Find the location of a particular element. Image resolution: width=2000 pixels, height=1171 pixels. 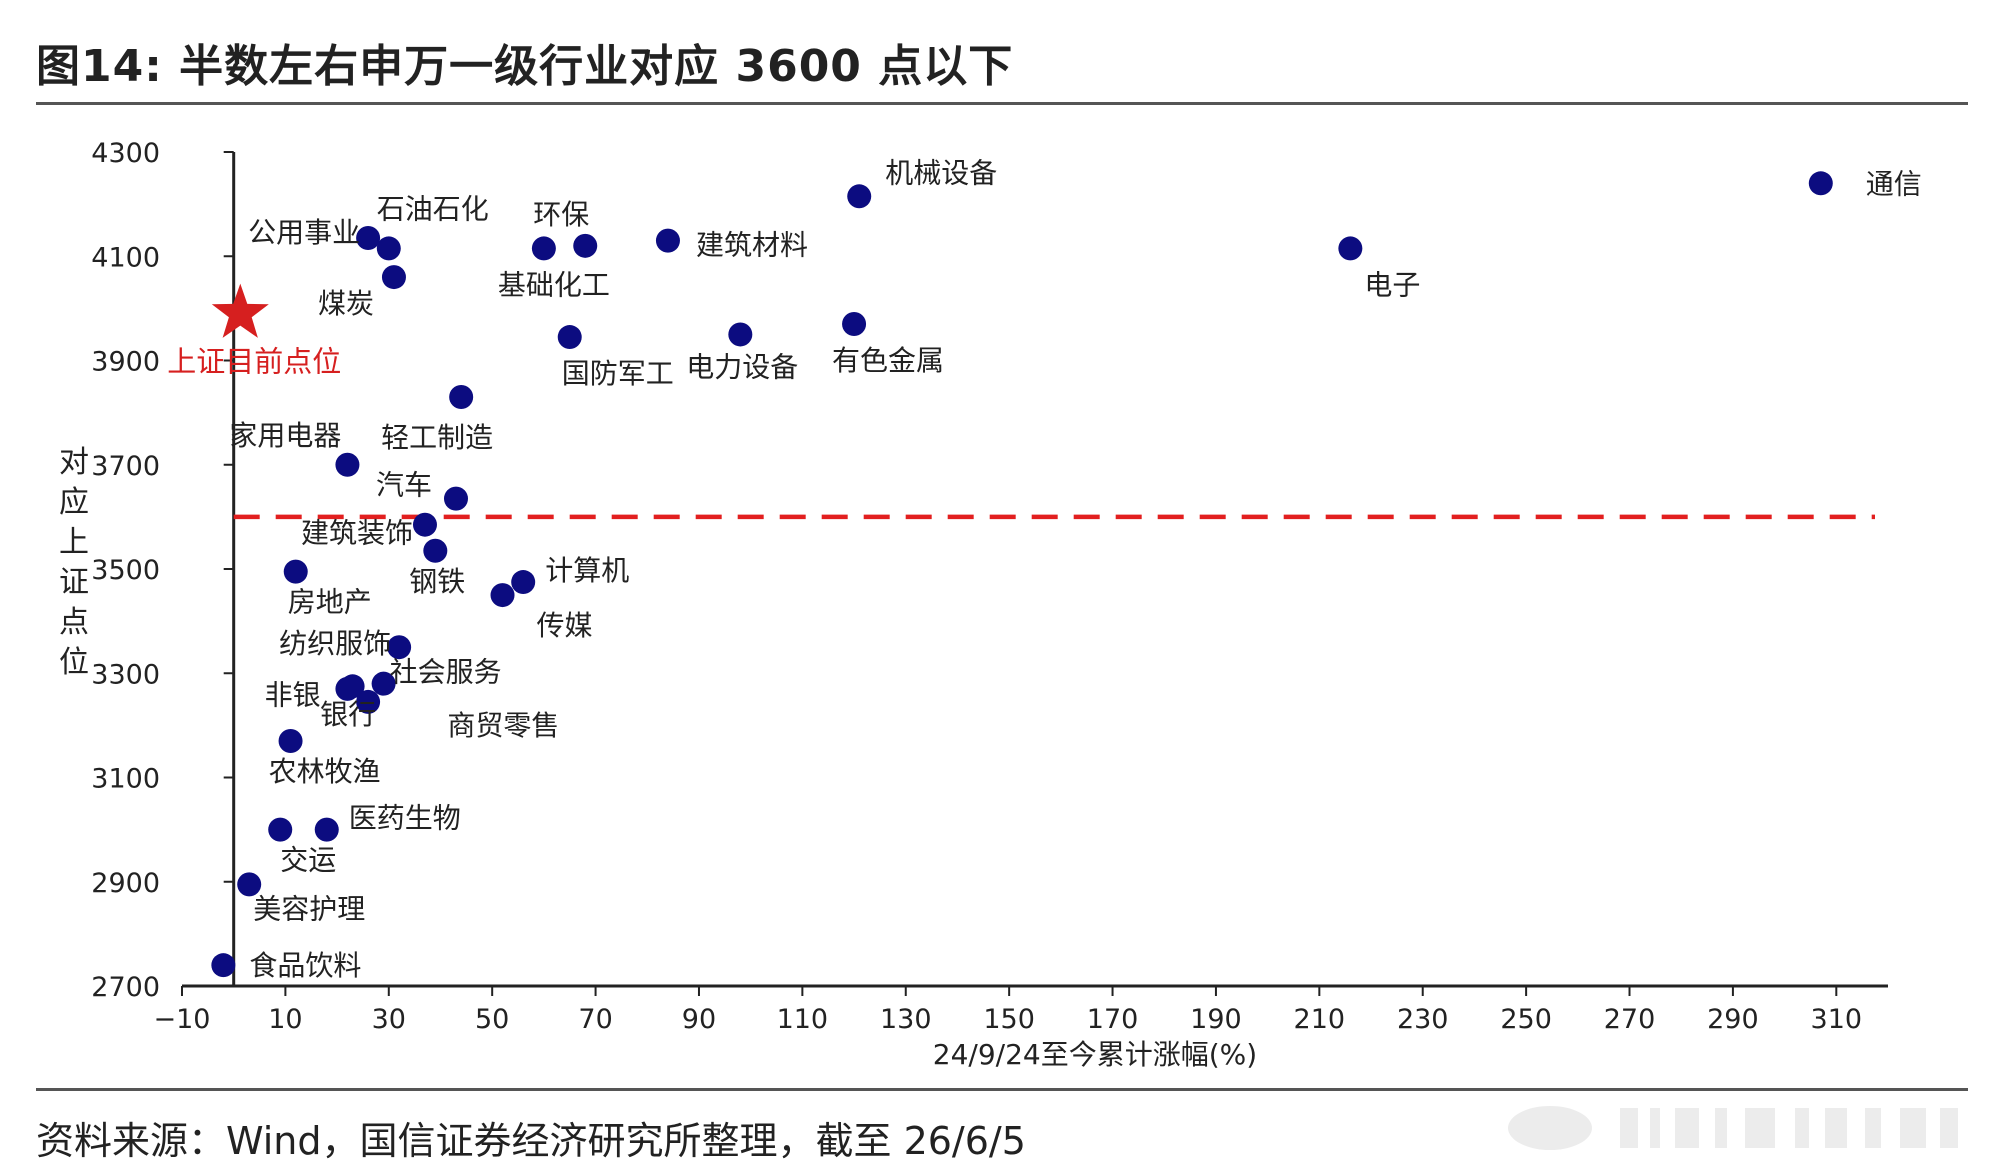

y-tick-label: 2700 is located at coordinates (125, 987).